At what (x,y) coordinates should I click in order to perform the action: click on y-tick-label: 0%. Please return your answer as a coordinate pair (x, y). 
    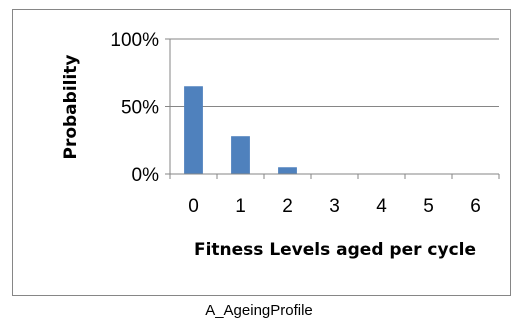
    Looking at the image, I should click on (146, 175).